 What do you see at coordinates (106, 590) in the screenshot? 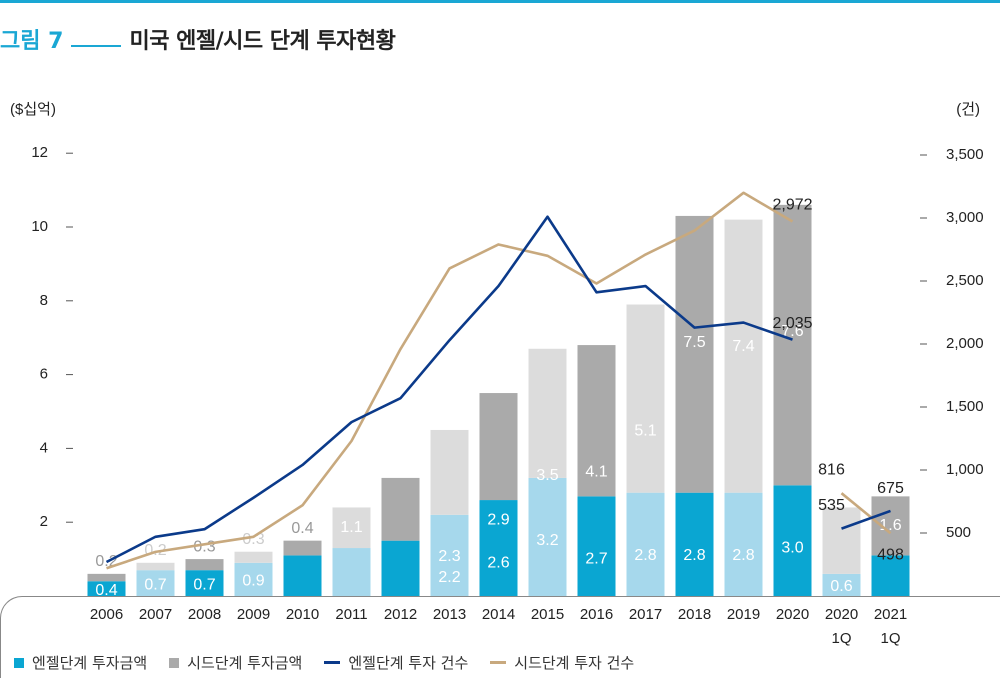
I see `bar-angel-value-label: 0.4` at bounding box center [106, 590].